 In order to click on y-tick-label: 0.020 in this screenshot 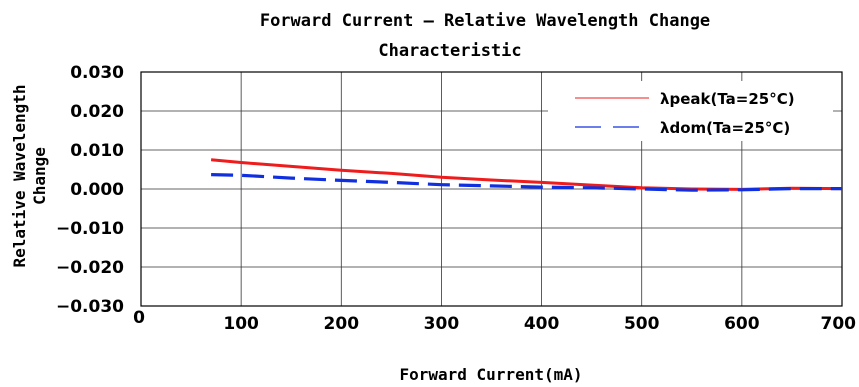, I will do `click(97, 112)`.